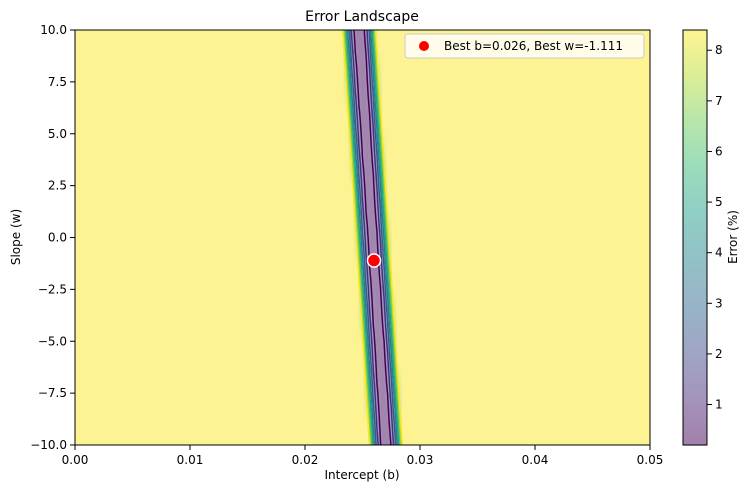  I want to click on colorbar-tick-label: 5, so click(719, 202).